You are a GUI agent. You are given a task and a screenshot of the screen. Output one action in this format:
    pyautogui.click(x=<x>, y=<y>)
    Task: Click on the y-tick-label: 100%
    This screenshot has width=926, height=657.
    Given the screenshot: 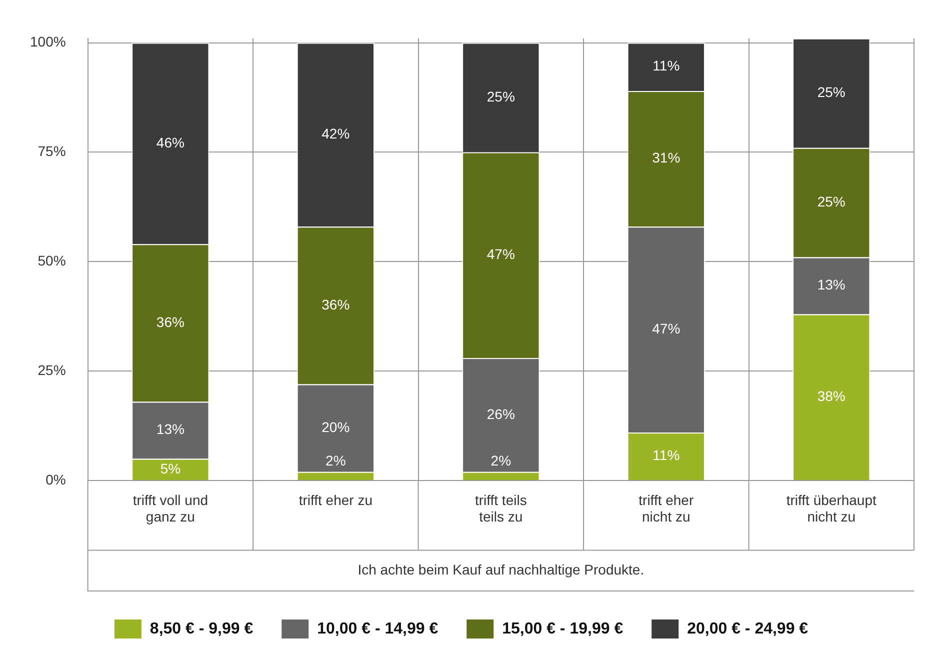 What is the action you would take?
    pyautogui.click(x=48, y=42)
    